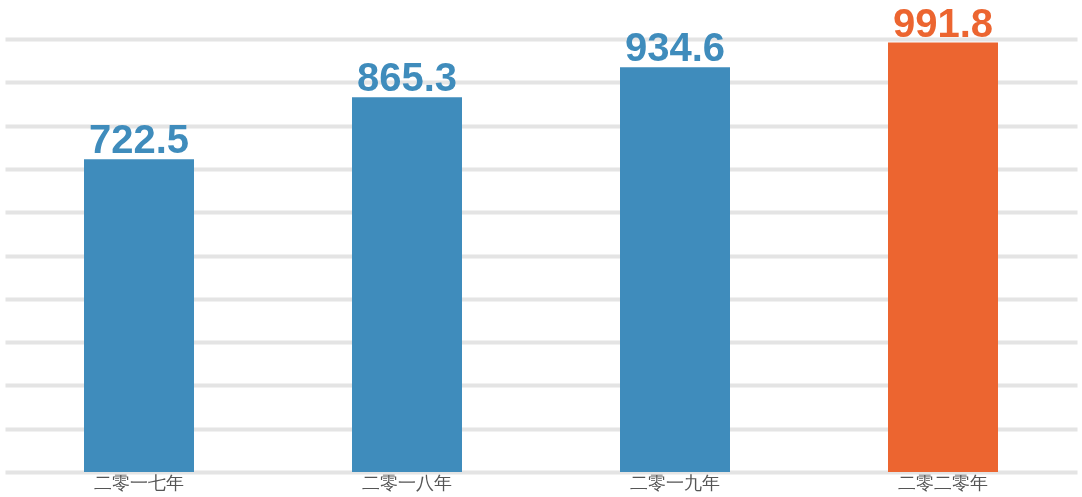 The width and height of the screenshot is (1082, 497). Describe the element at coordinates (675, 482) in the screenshot. I see `x-tick-label: 二零一九年` at that location.